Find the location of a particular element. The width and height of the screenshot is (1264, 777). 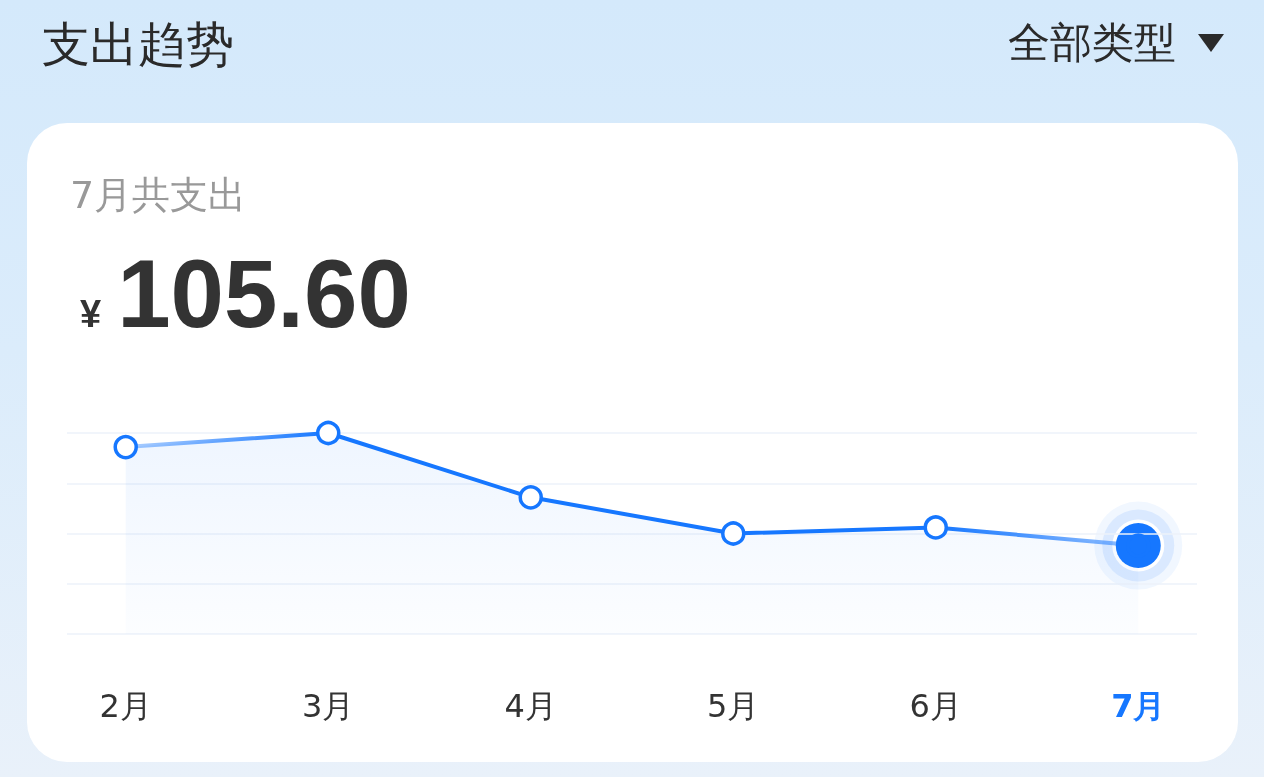

chart-title: 支出趋势 is located at coordinates (138, 44).